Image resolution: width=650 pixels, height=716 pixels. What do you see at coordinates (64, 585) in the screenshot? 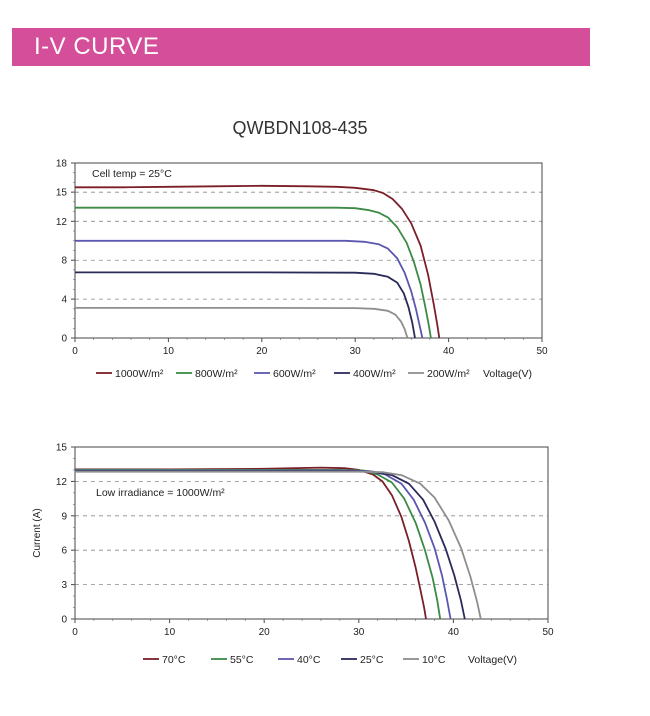
I see `y-tick-label: 3` at bounding box center [64, 585].